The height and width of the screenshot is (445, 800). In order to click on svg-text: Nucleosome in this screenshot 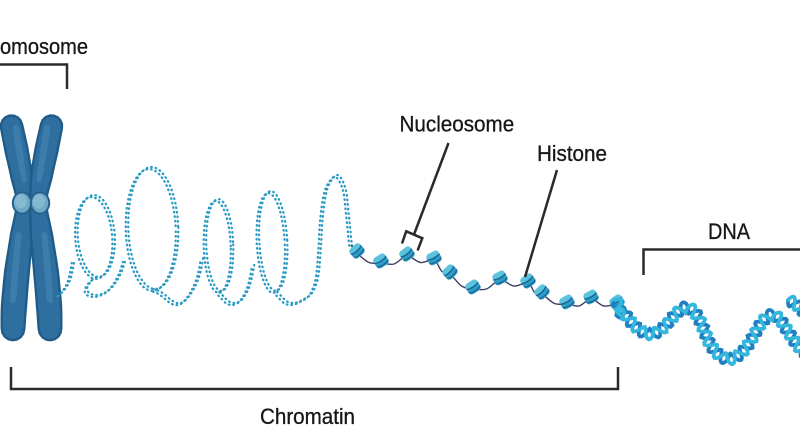, I will do `click(457, 124)`.